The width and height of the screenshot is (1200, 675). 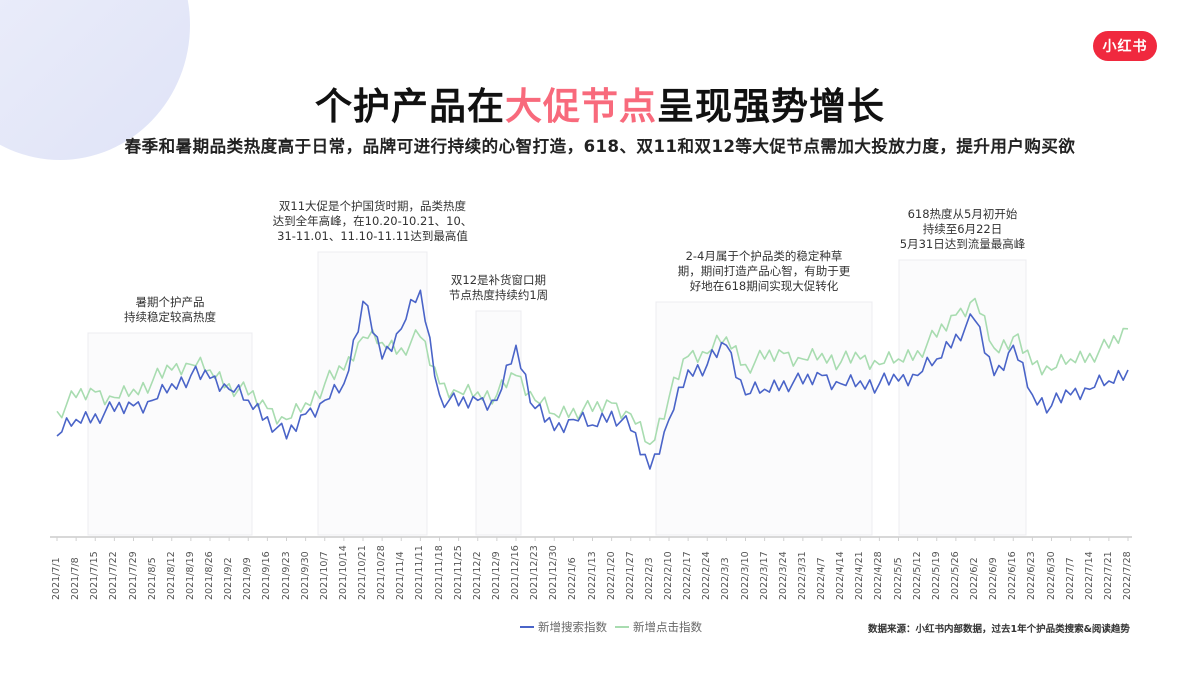 I want to click on x-tick-label: 2021/8/19, so click(x=190, y=575).